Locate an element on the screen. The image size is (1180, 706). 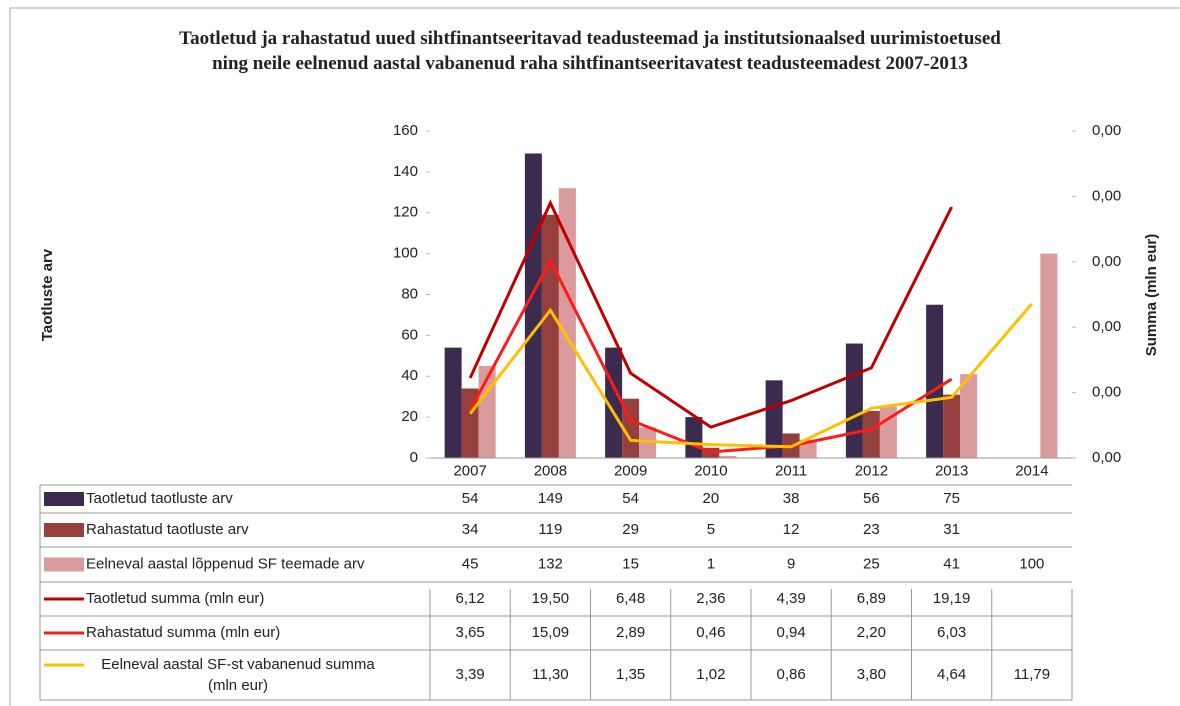
y-axis-label: Taotluste arv is located at coordinates (47, 294).